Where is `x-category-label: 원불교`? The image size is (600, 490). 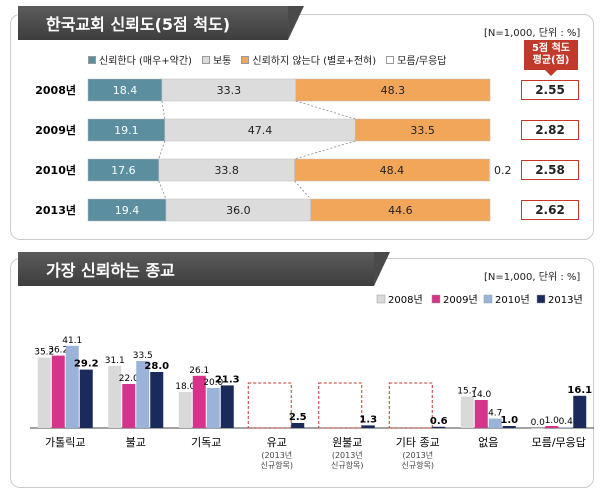 x-category-label: 원불교 is located at coordinates (347, 442).